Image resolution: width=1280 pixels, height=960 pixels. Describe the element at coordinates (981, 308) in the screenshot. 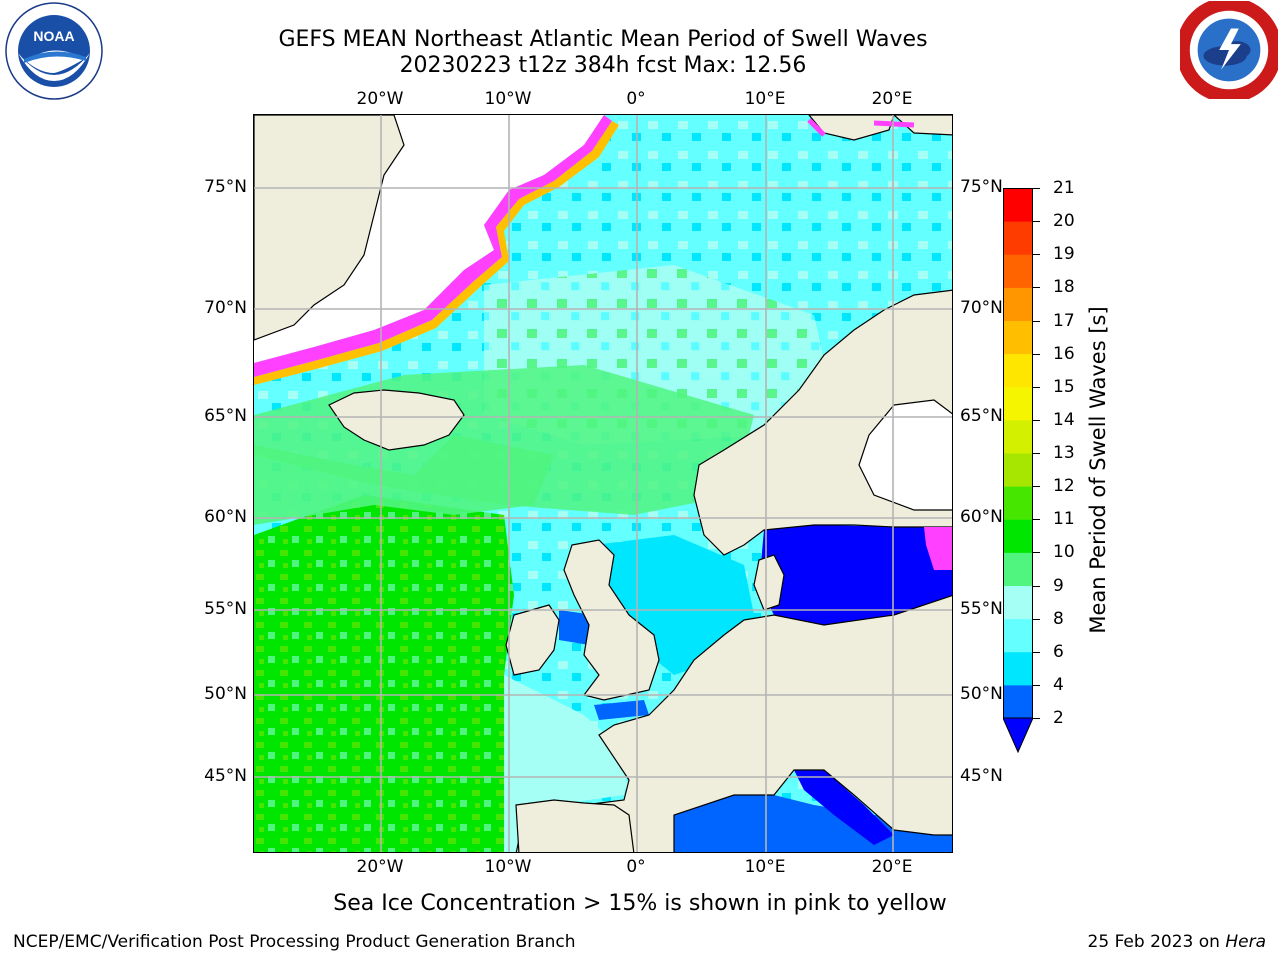

I see `lat-tick-right: 70°N` at that location.